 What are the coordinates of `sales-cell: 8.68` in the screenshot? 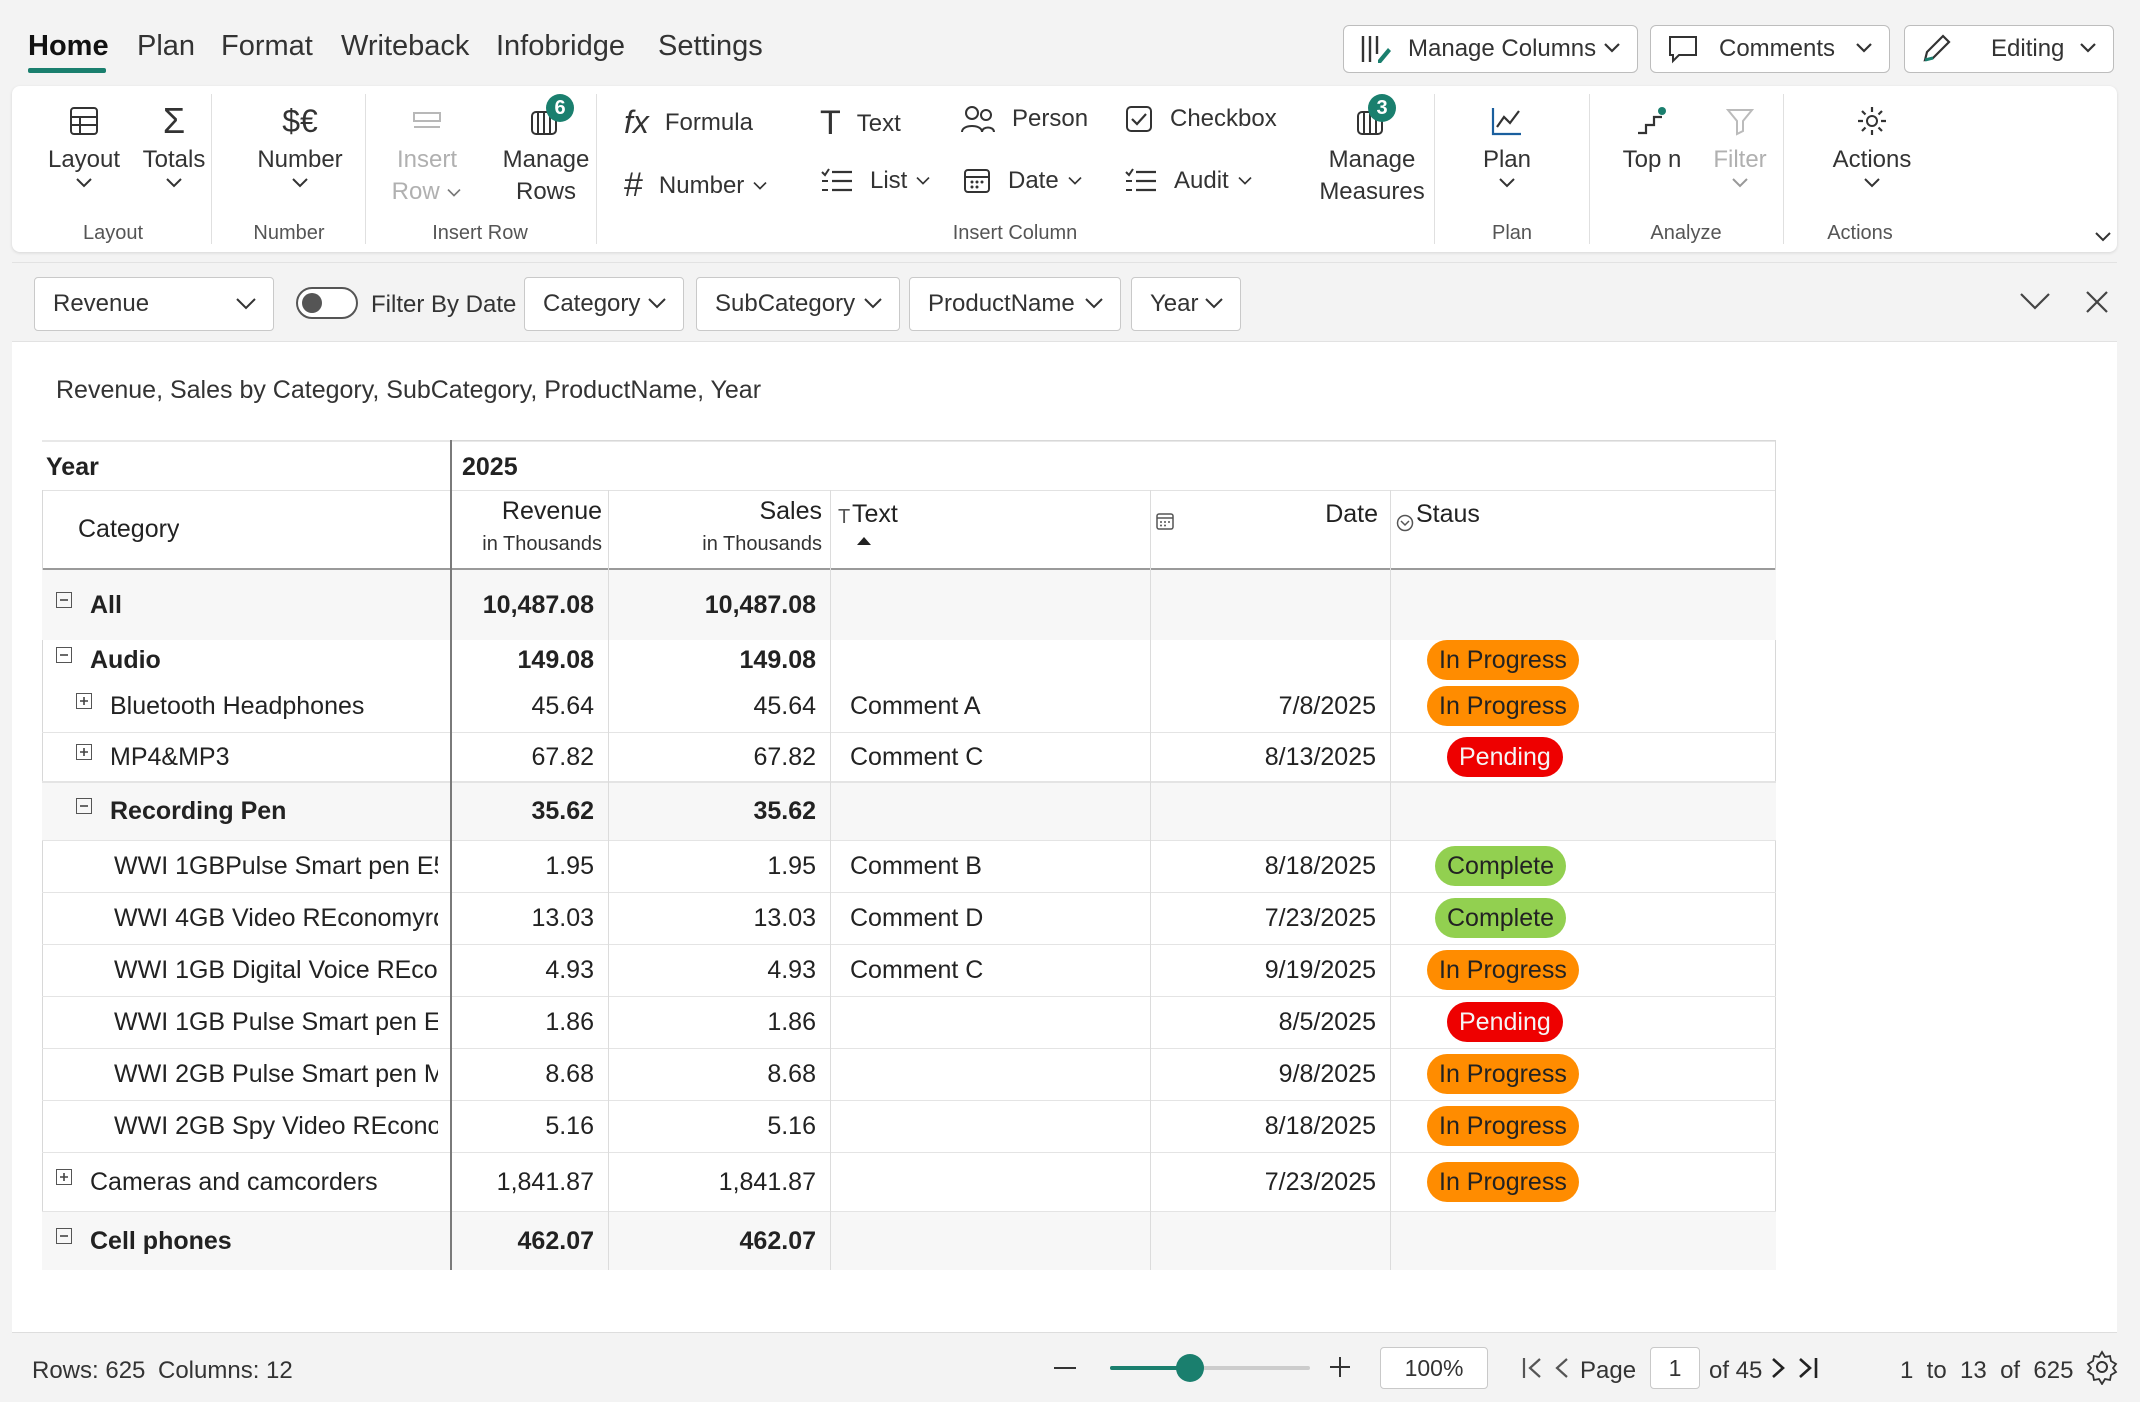 It's located at (791, 1073).